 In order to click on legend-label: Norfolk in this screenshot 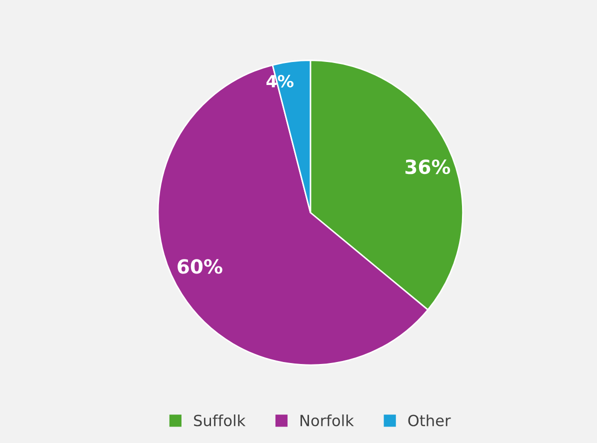, I will do `click(327, 420)`.